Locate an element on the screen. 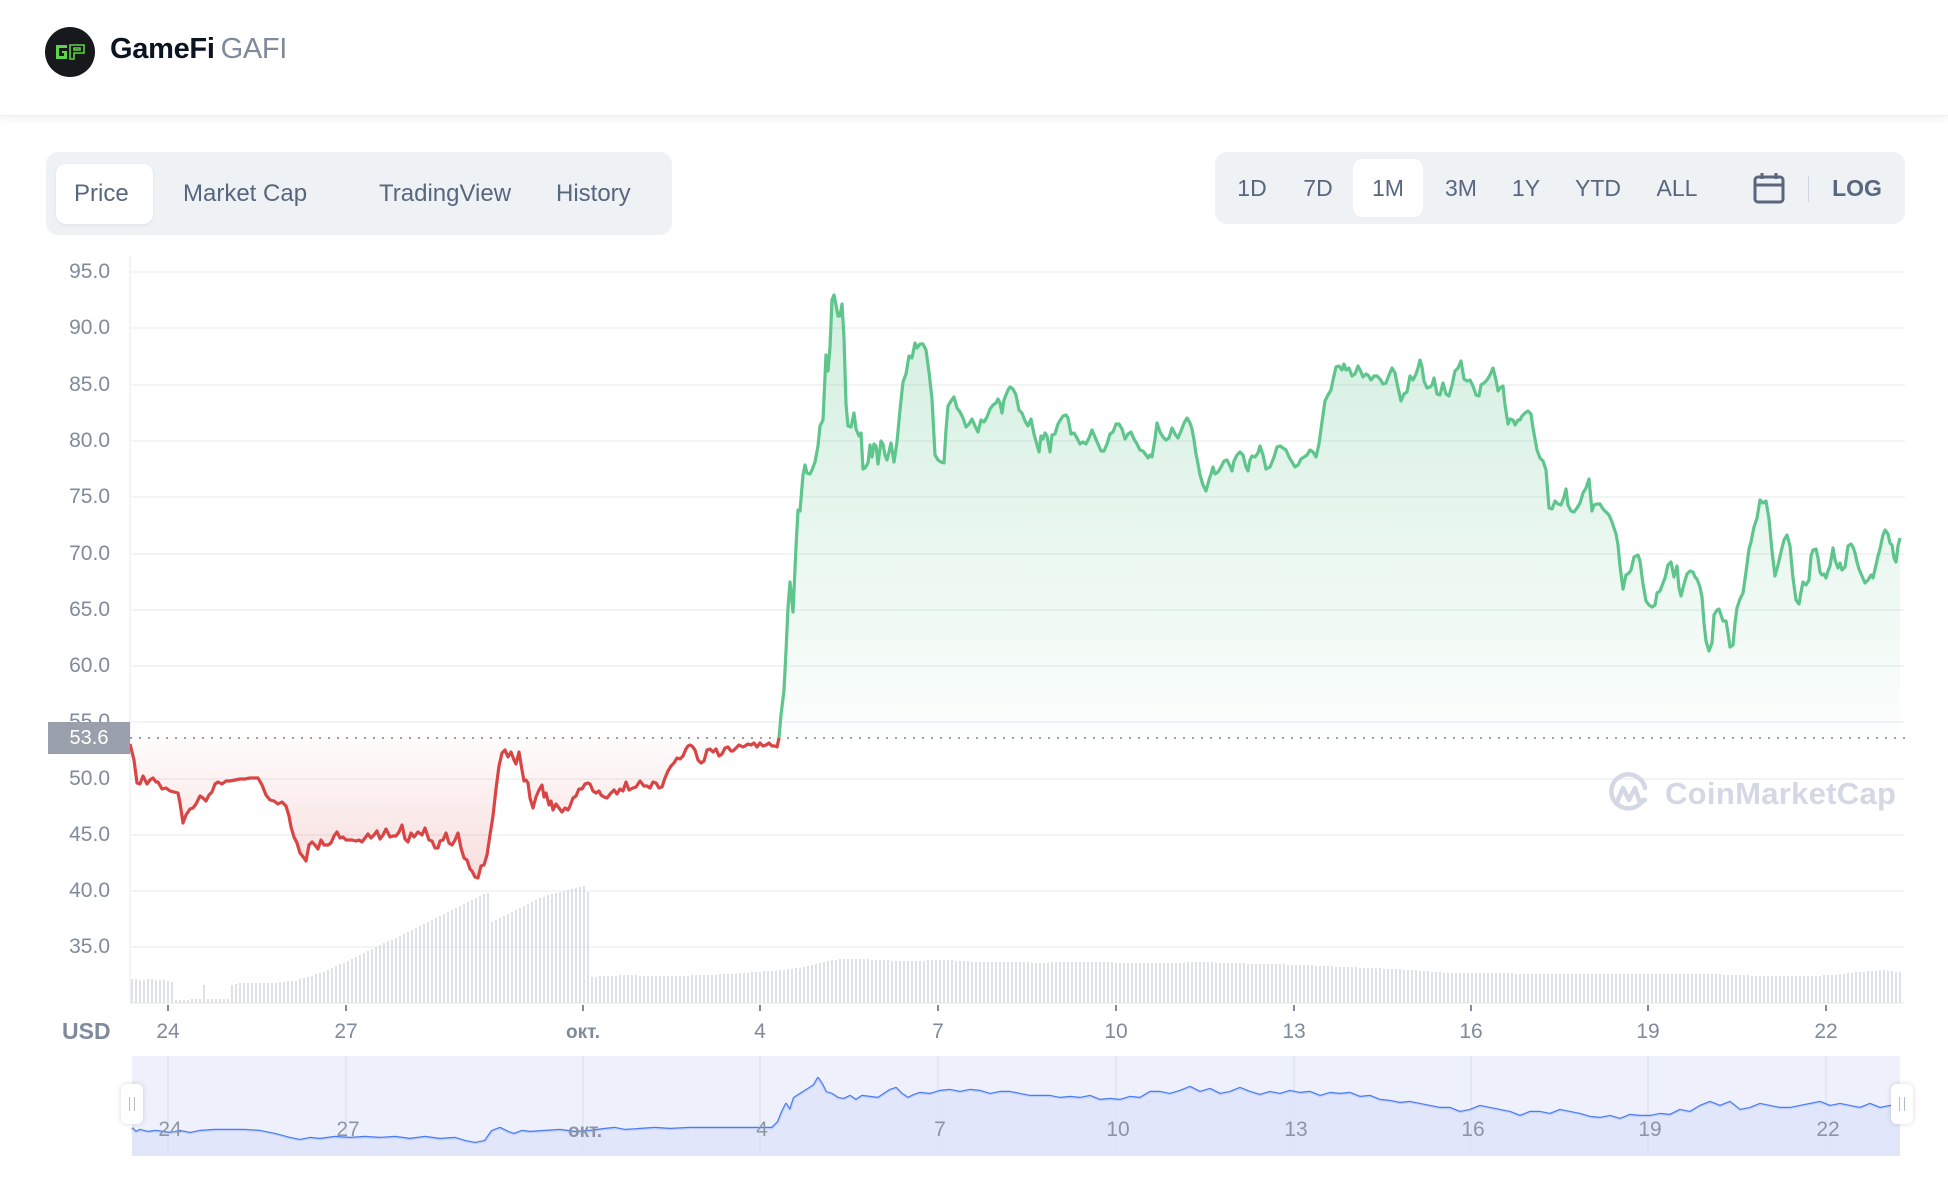  x-tick: 24 is located at coordinates (168, 1031).